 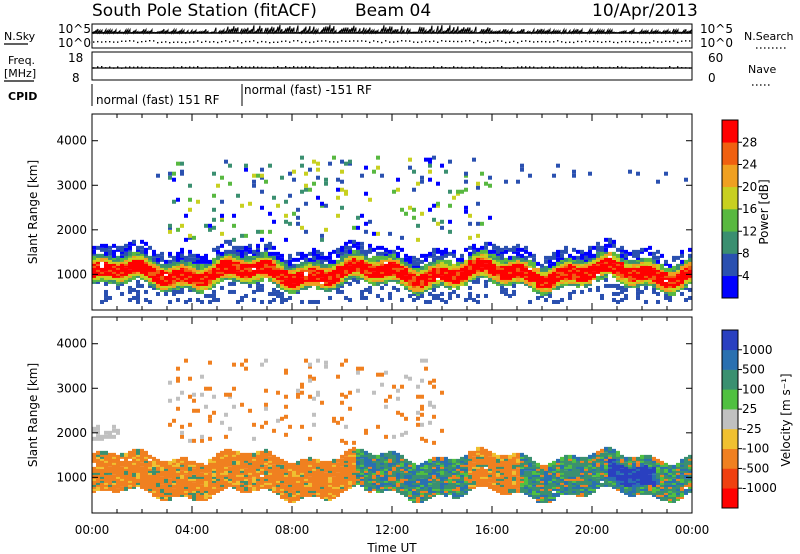 I want to click on x-tick-label: 12:00, so click(x=392, y=530).